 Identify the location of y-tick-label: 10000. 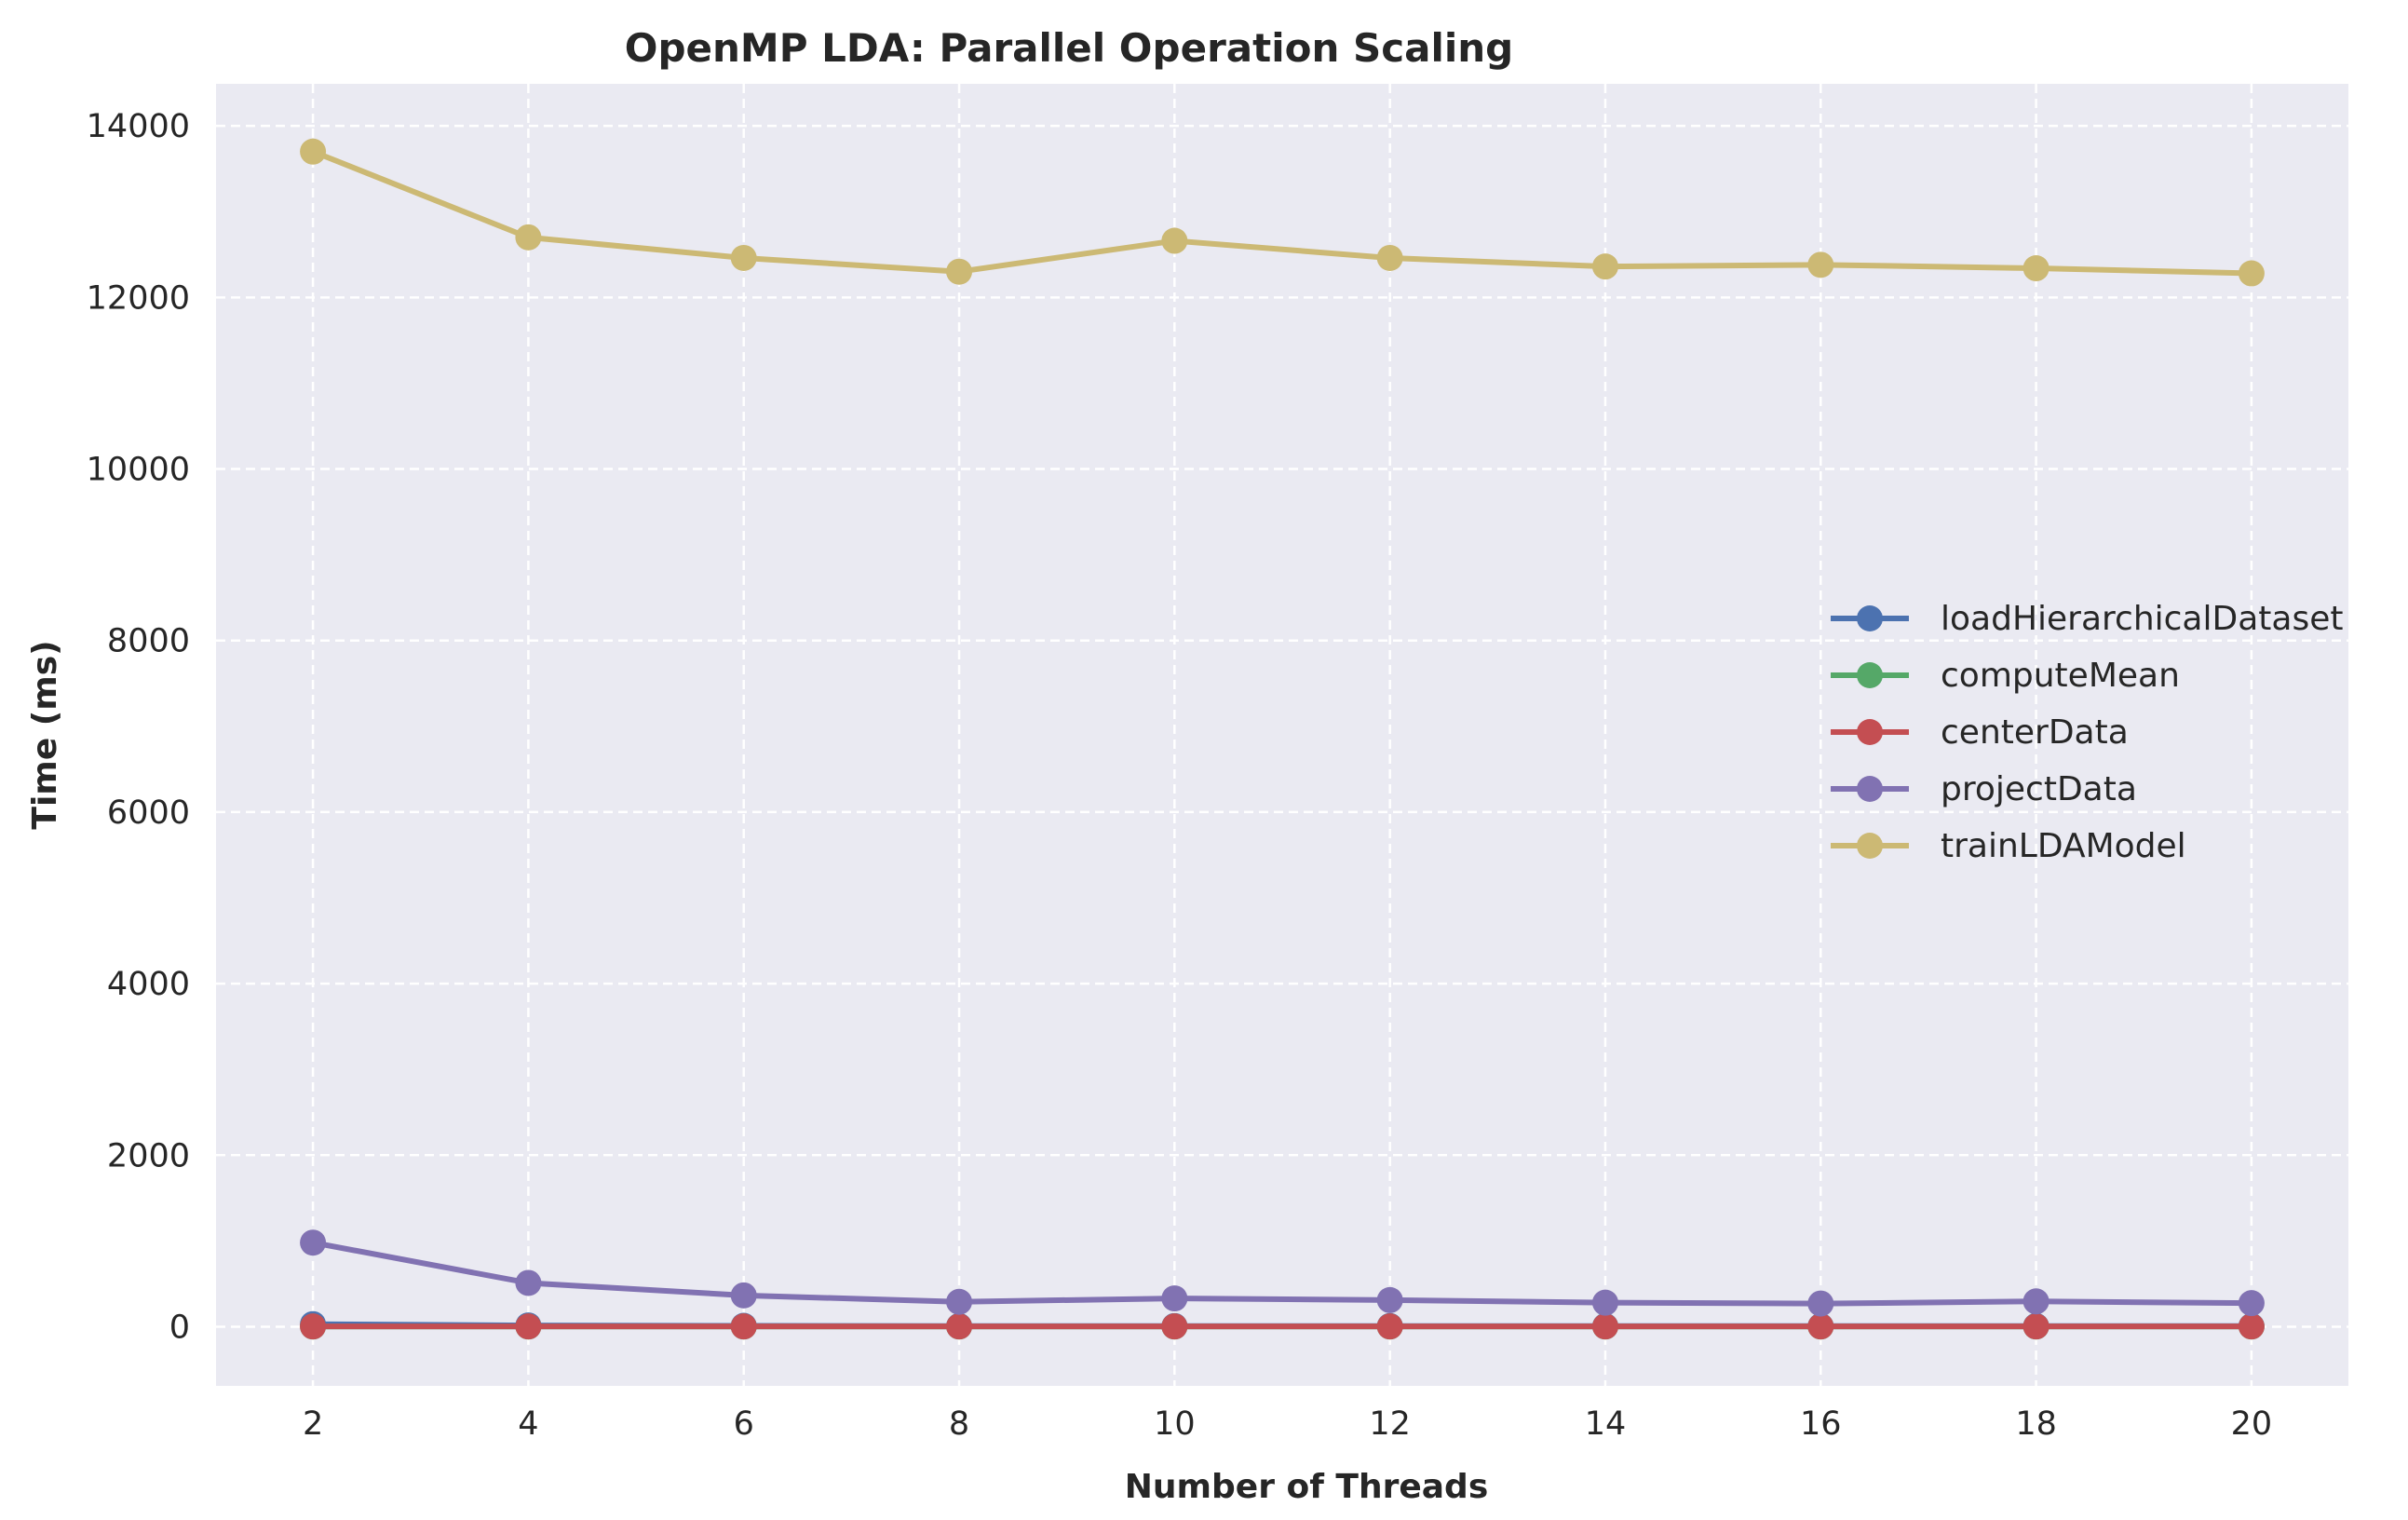
(138, 470).